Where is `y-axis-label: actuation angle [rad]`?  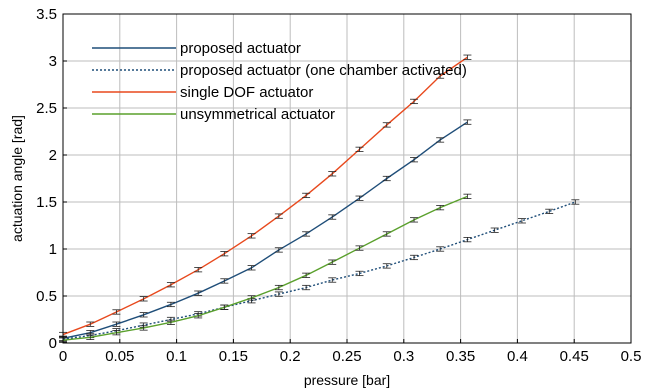
y-axis-label: actuation angle [rad] is located at coordinates (17, 178).